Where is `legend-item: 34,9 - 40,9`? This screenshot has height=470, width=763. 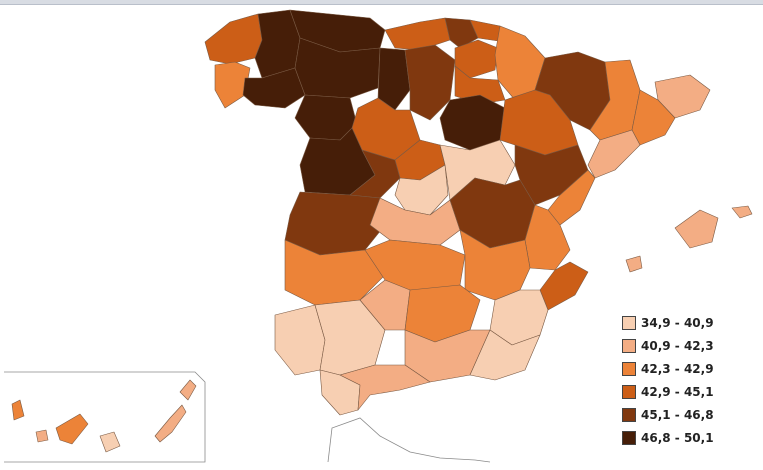 legend-item: 34,9 - 40,9 is located at coordinates (677, 322).